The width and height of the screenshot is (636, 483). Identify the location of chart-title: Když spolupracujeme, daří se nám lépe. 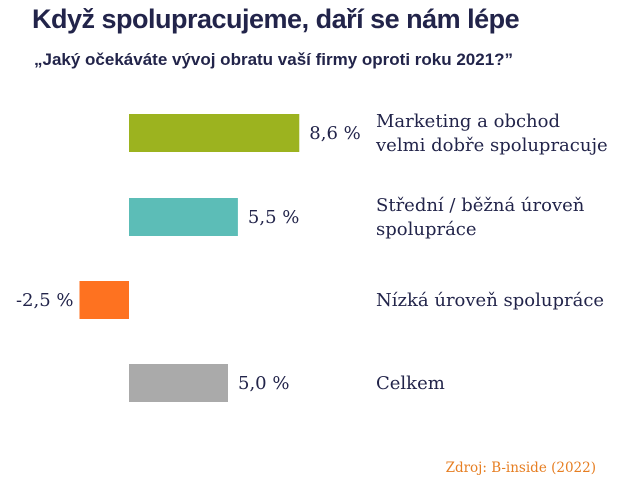
(276, 19).